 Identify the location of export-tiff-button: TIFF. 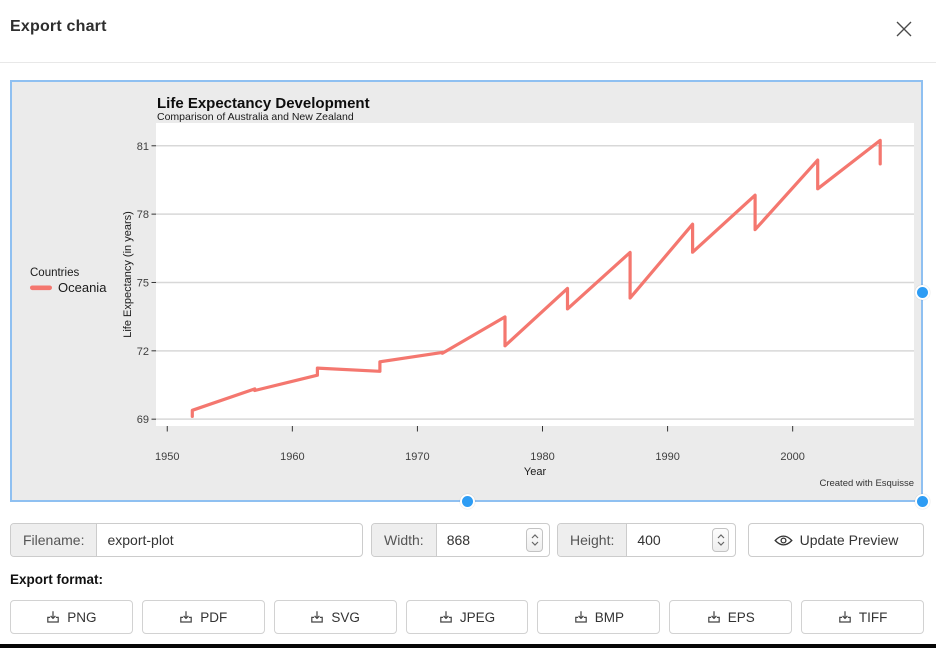
(863, 617).